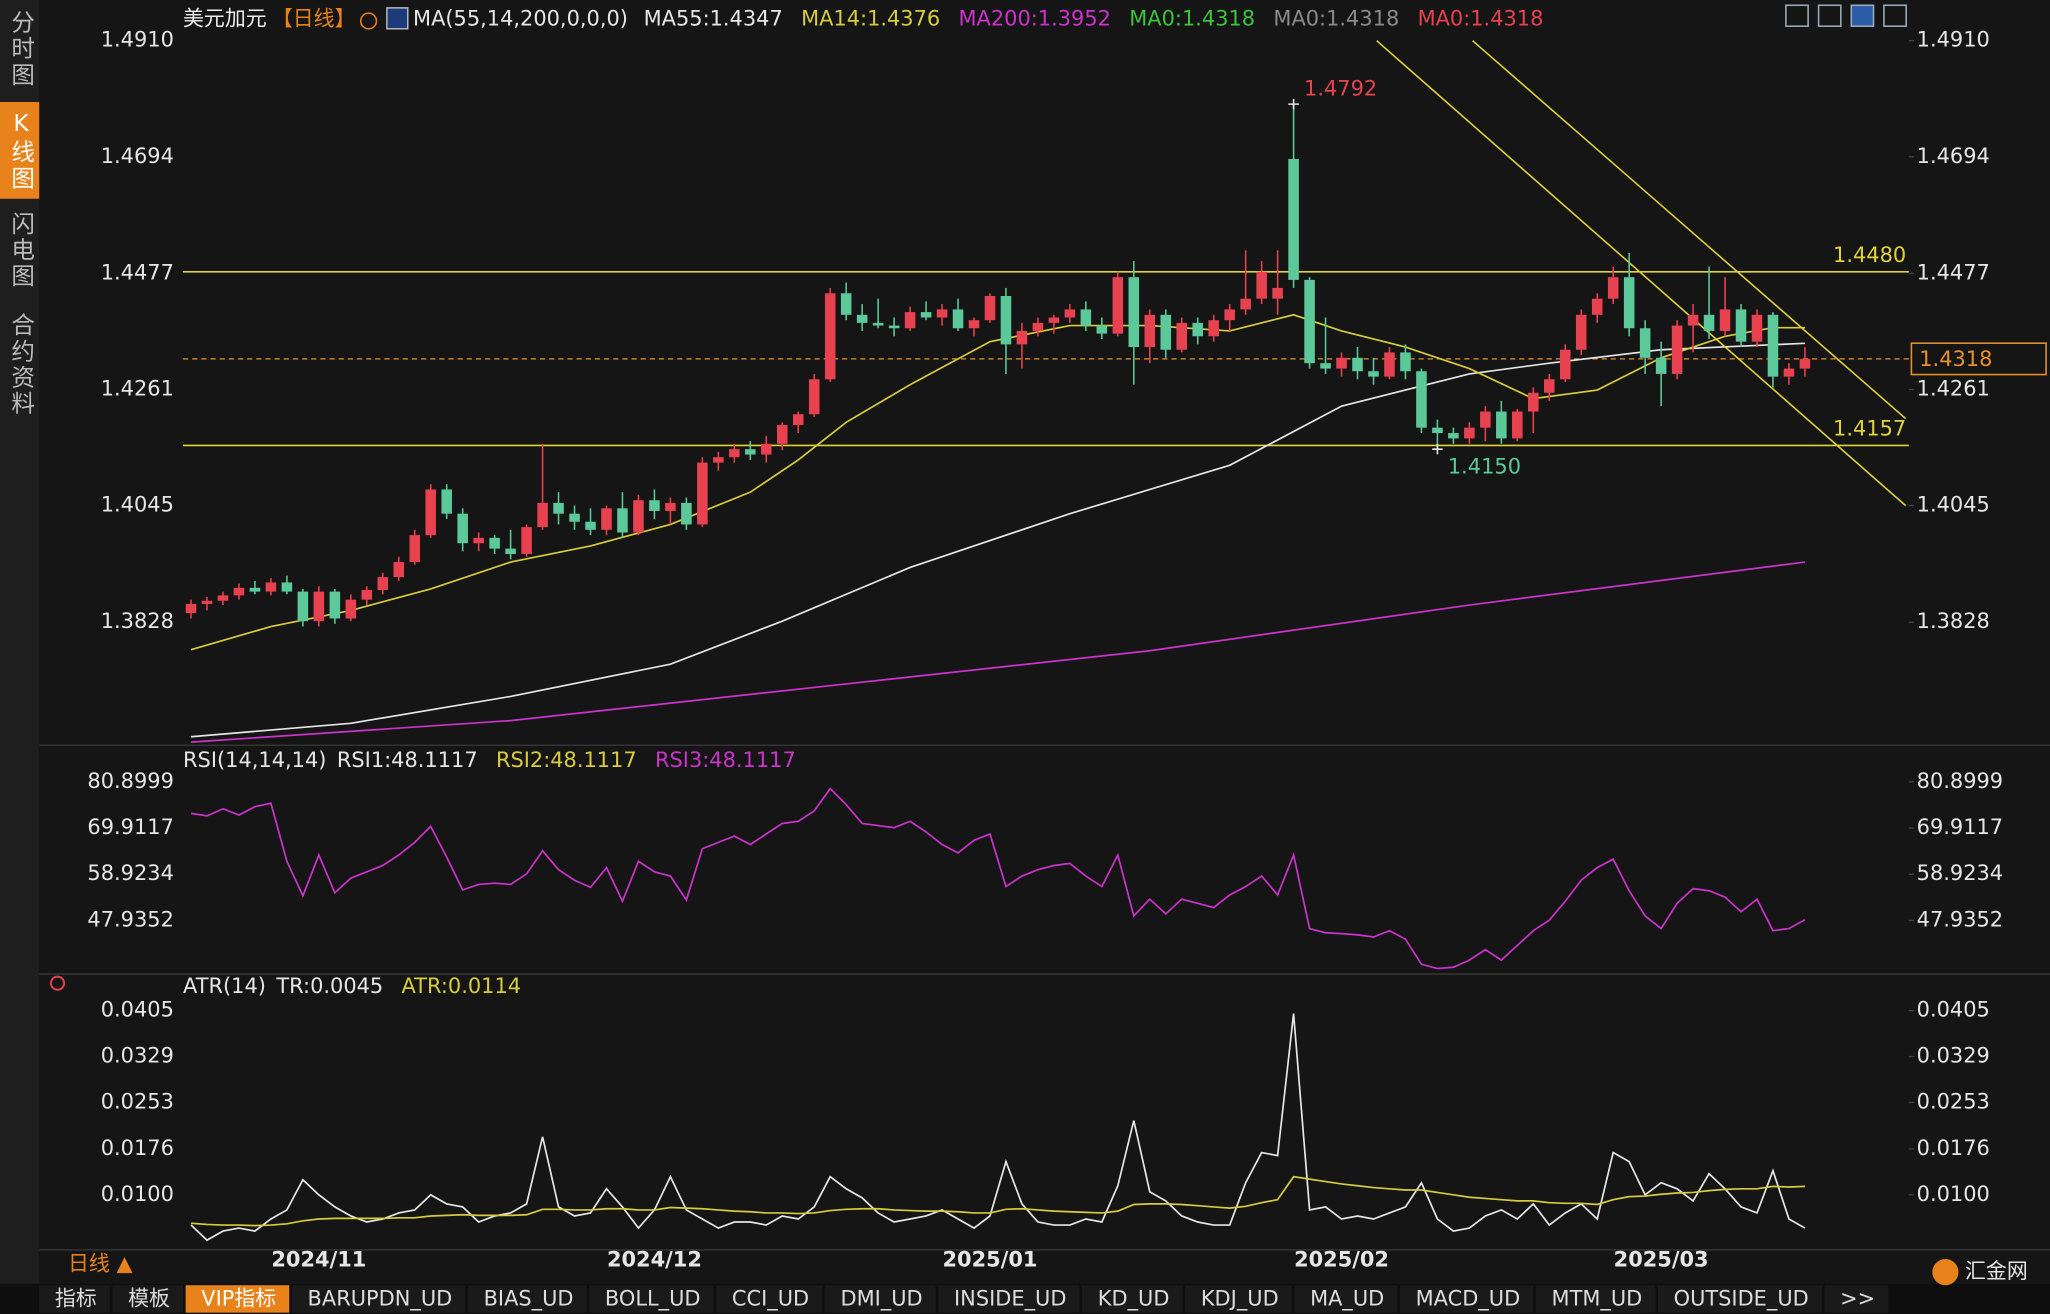 This screenshot has height=1314, width=2050. Describe the element at coordinates (770, 1299) in the screenshot. I see `tab: CCI_UD` at that location.